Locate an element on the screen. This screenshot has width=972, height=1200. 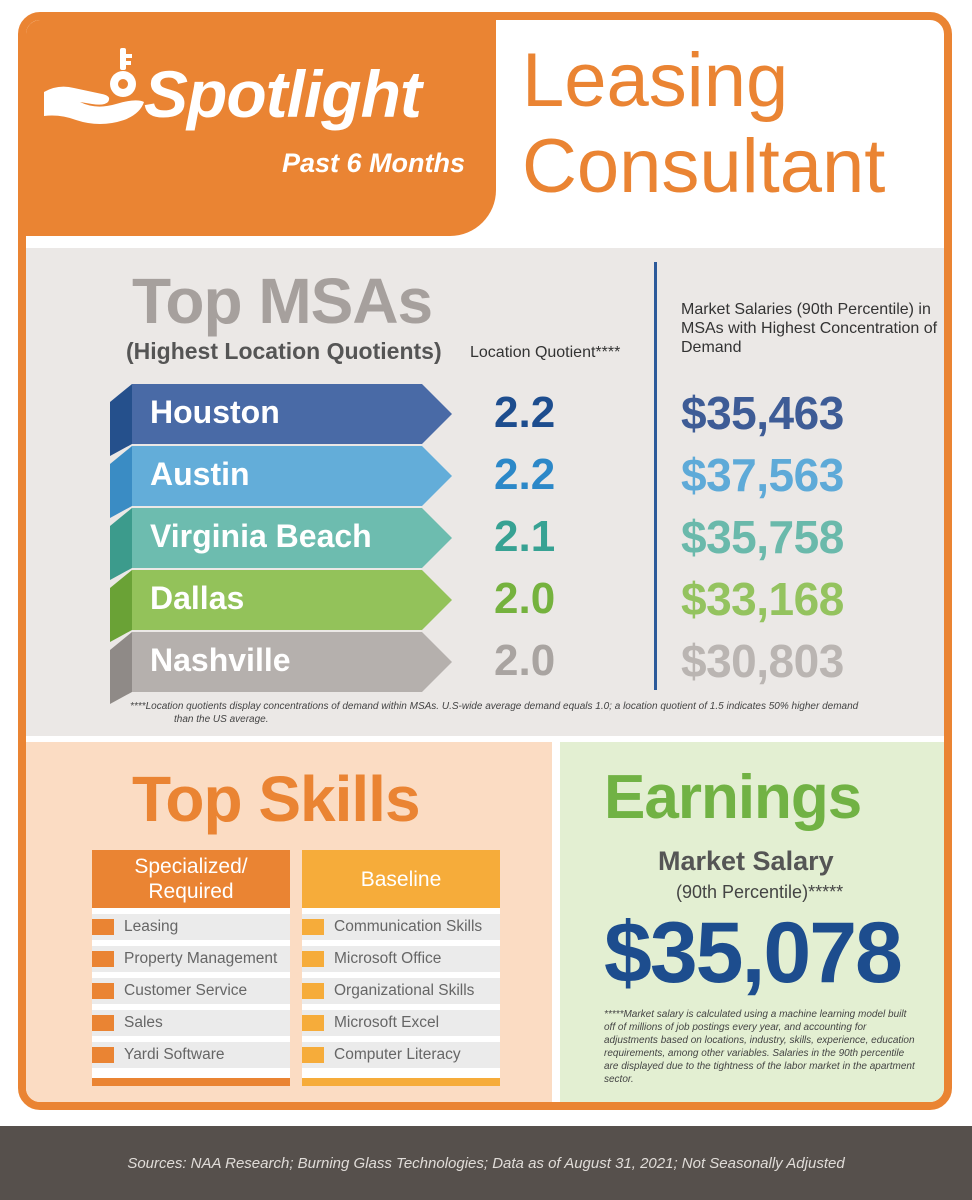
msa-city-name: Austin is located at coordinates (200, 474).